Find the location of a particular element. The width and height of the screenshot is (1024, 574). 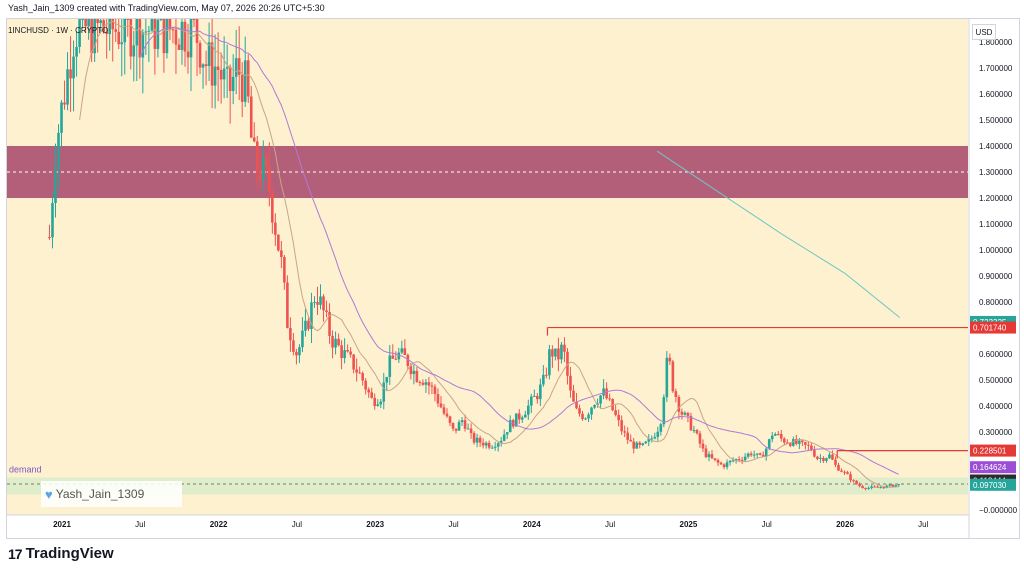

x-tick-label: 2021 is located at coordinates (62, 524).